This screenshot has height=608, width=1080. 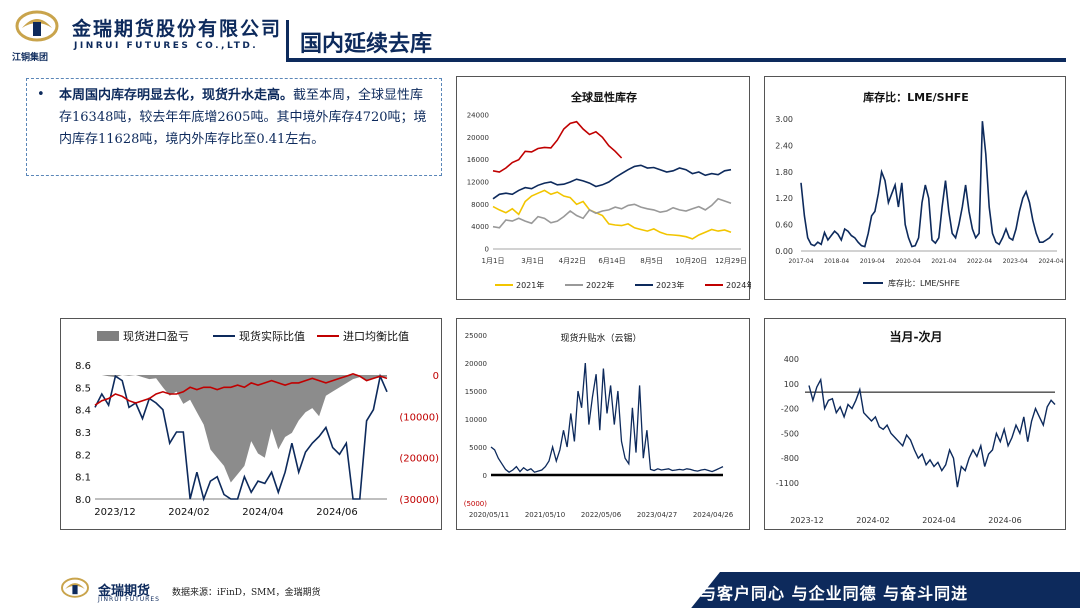 I want to click on x-tick-label: 2017-04, so click(x=800, y=261).